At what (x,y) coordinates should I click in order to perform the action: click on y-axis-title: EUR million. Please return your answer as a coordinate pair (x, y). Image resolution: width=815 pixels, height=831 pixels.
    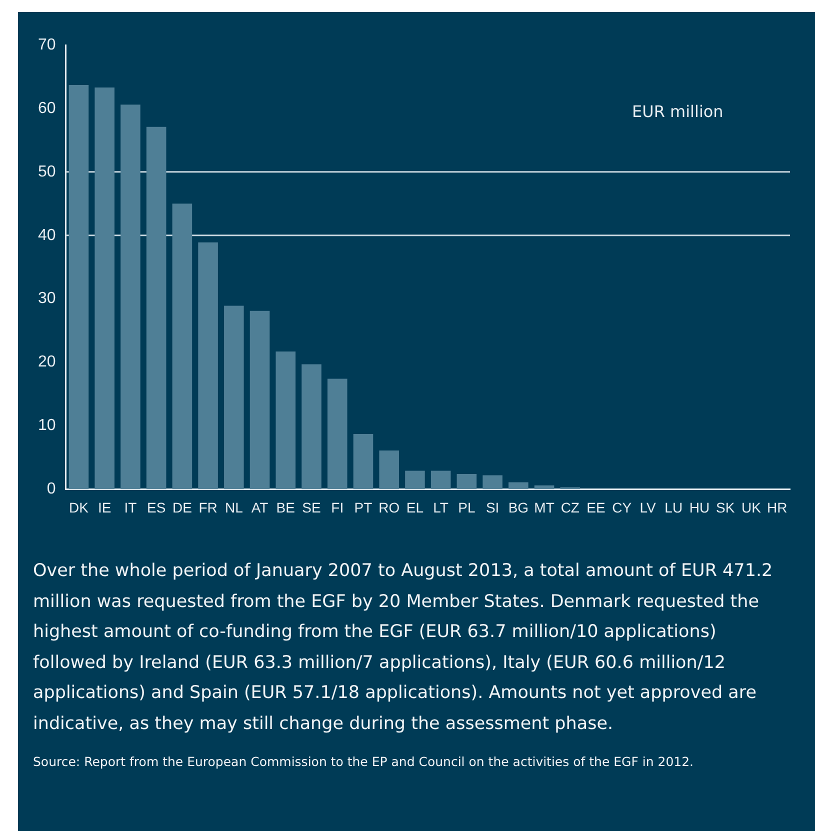
    Looking at the image, I should click on (678, 112).